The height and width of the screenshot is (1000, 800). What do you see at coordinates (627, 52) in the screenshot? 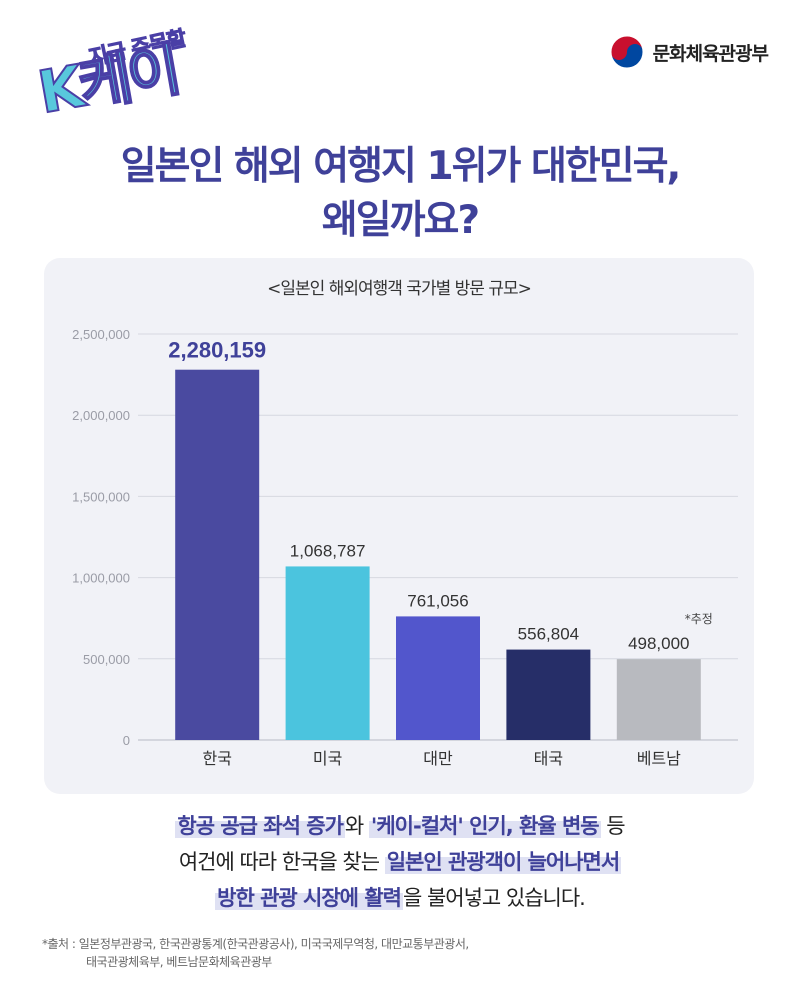
I see `taegeuk-icon` at bounding box center [627, 52].